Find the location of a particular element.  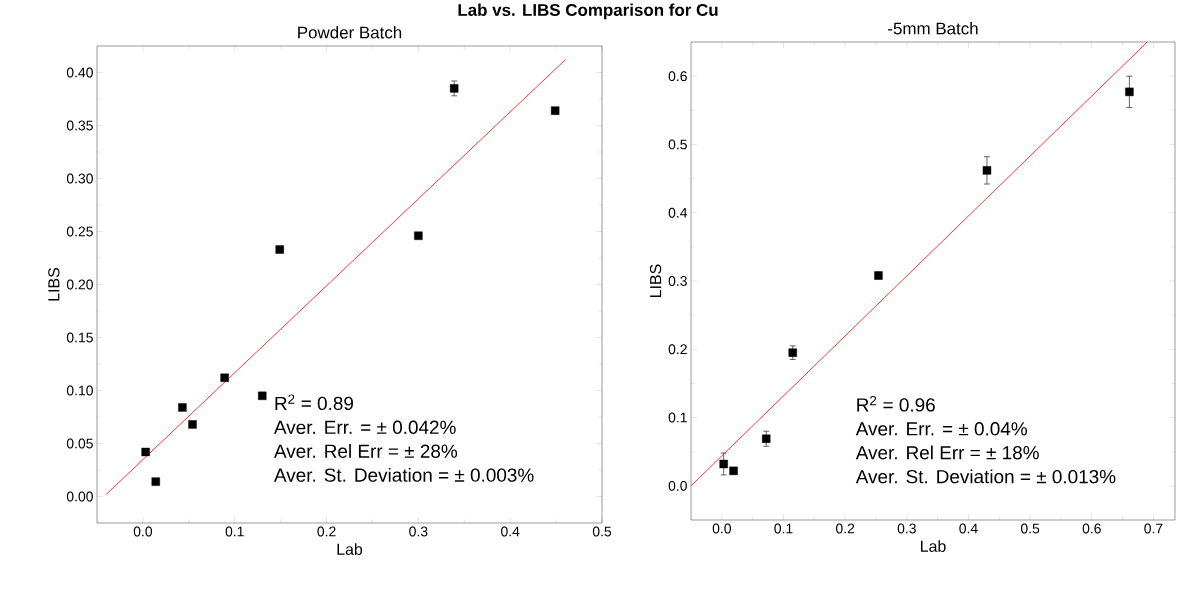

annotation: Aver. Rel Err = ± 18% is located at coordinates (947, 452).